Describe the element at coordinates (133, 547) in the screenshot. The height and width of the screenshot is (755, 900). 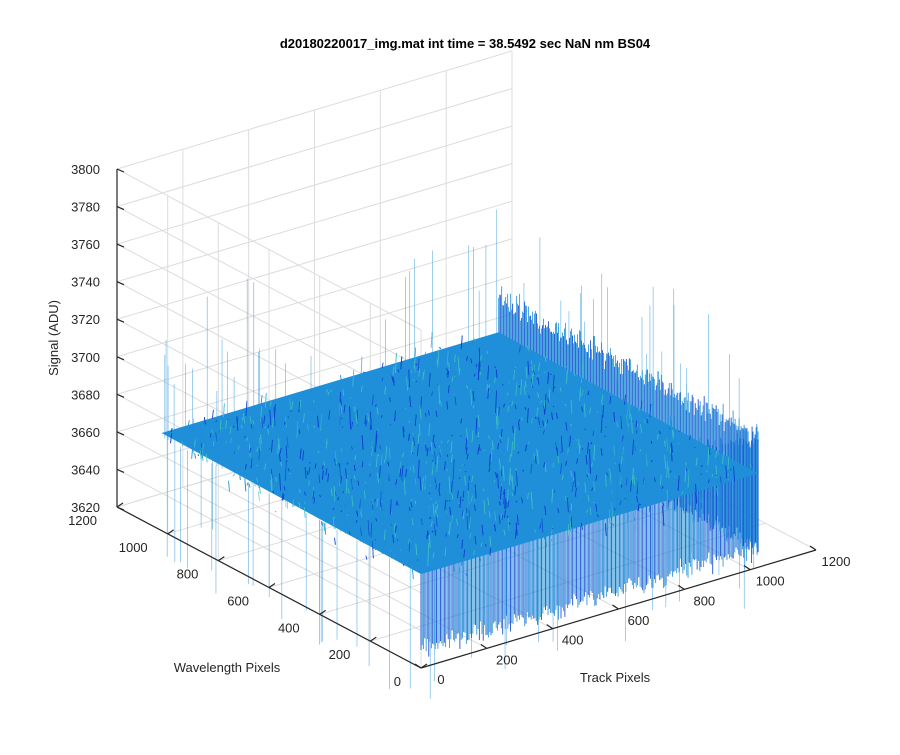
I see `y-tick-label: 1000` at that location.